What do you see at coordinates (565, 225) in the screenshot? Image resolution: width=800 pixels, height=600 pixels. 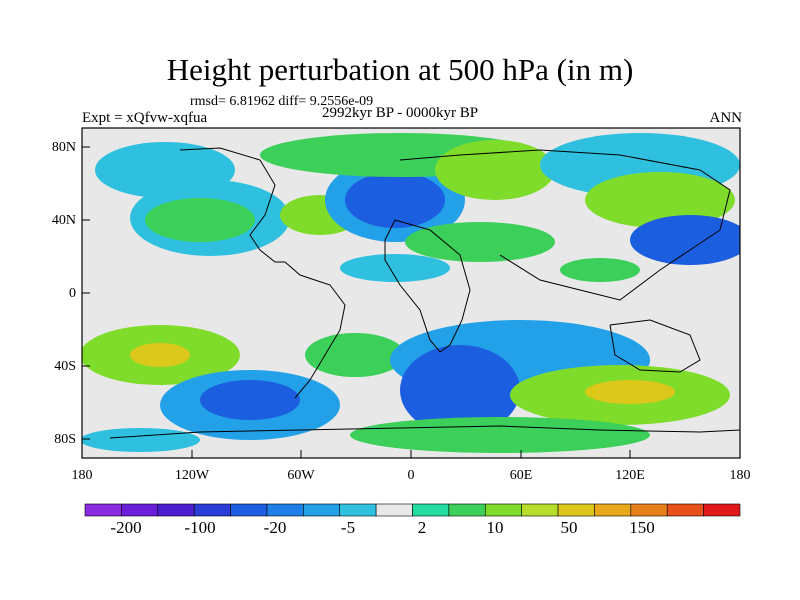 I see `eurasia-coast` at bounding box center [565, 225].